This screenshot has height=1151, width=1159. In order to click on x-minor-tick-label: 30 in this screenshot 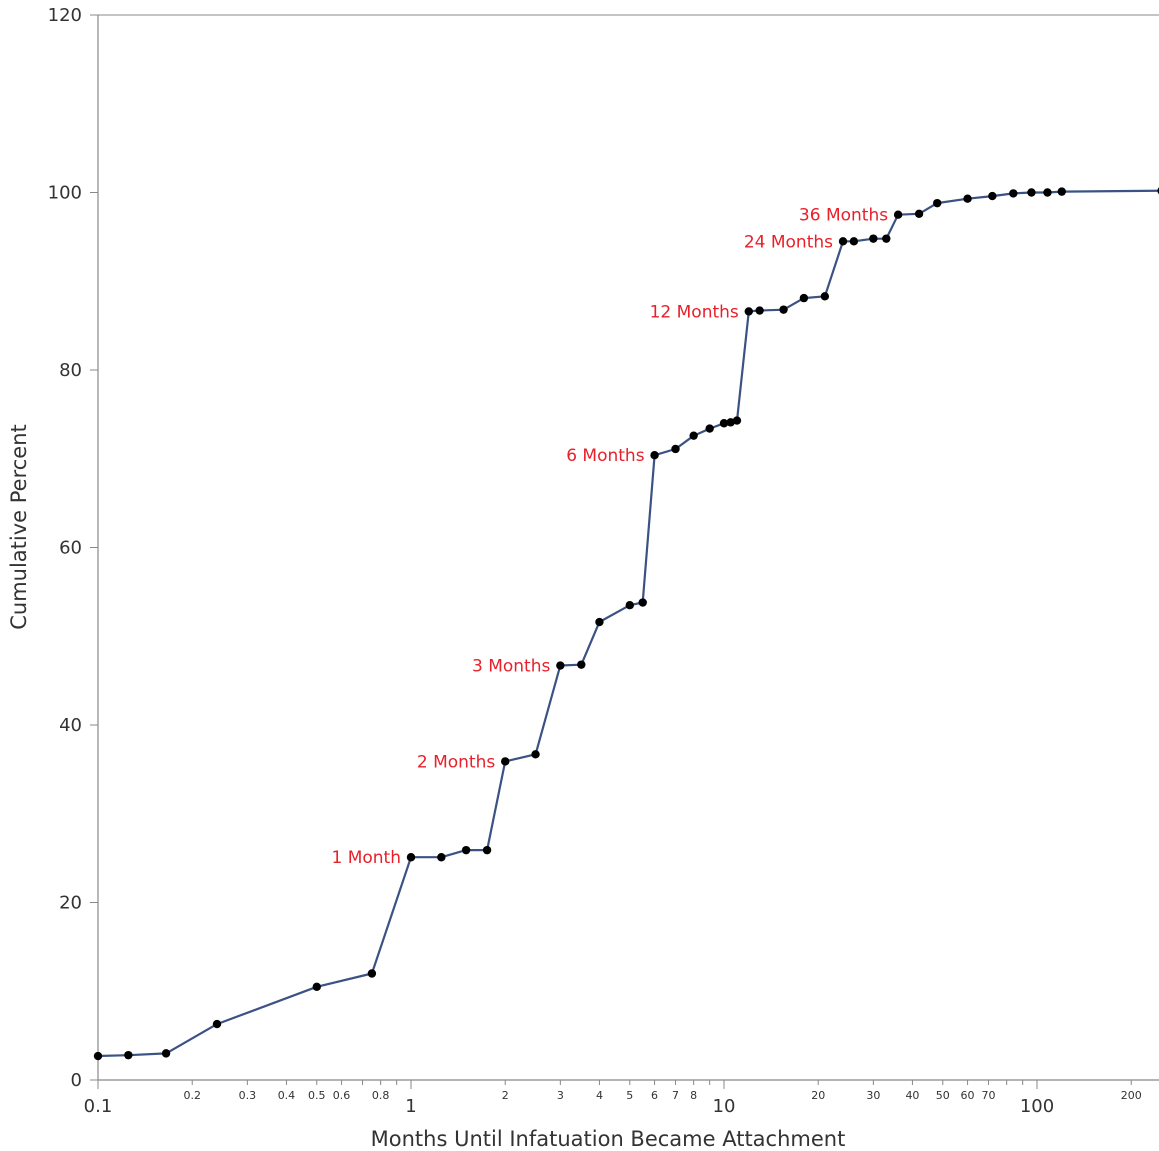, I will do `click(873, 1095)`.